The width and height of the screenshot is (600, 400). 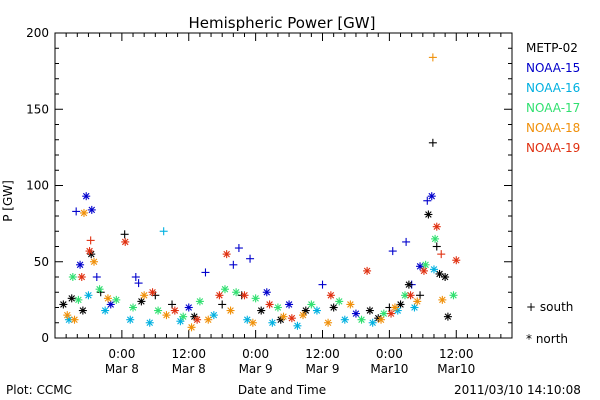 What do you see at coordinates (553, 88) in the screenshot?
I see `legend-entry: NOAA-16` at bounding box center [553, 88].